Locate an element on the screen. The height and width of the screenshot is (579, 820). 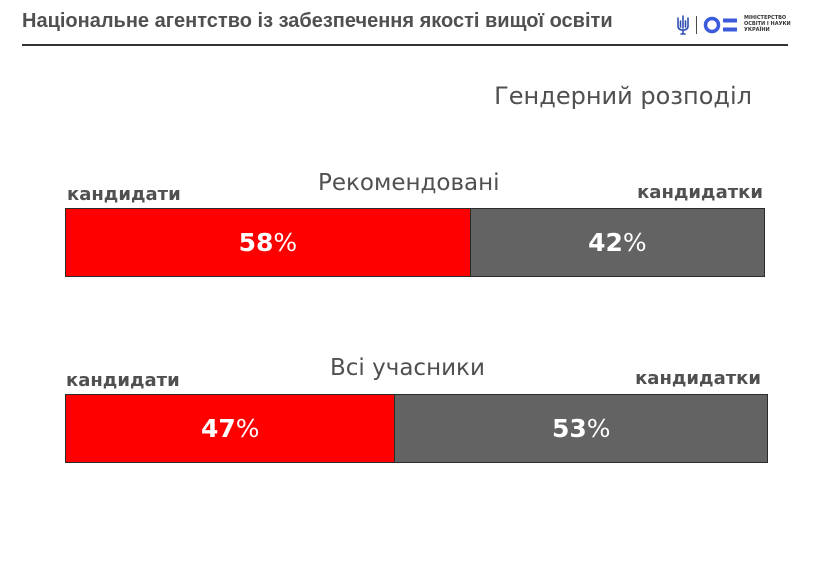
ministry-line-2: ОСВІТИ І НАУКИ is located at coordinates (767, 24).